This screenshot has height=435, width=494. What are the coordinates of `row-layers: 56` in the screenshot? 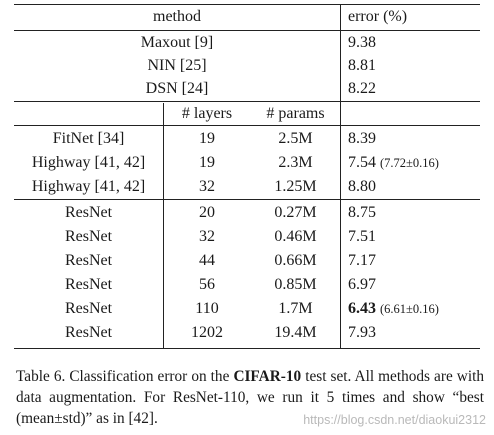 It's located at (207, 284).